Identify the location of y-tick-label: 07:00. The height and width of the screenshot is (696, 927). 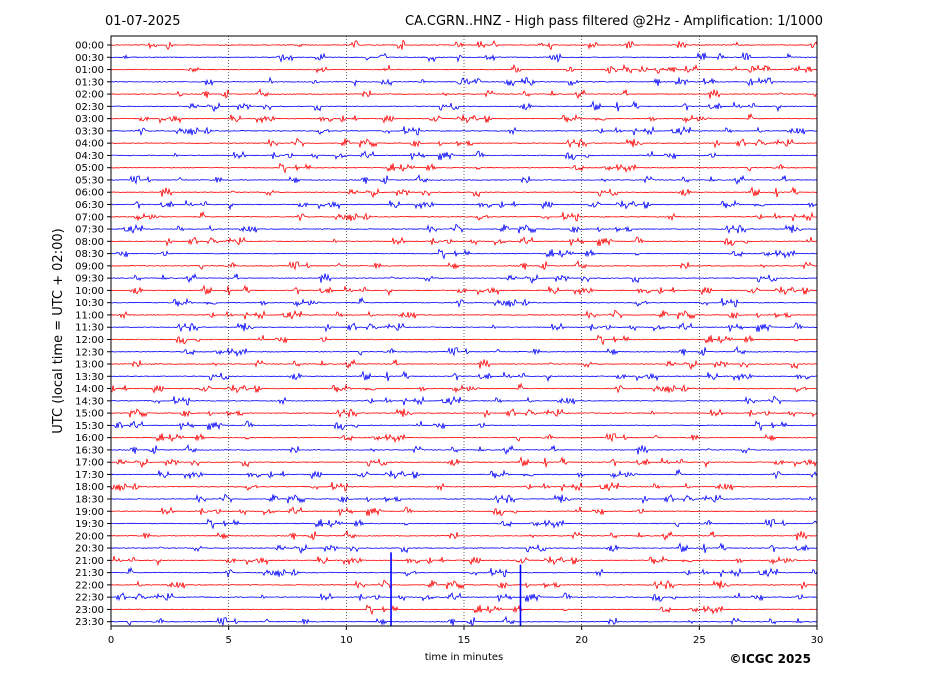
(89, 217).